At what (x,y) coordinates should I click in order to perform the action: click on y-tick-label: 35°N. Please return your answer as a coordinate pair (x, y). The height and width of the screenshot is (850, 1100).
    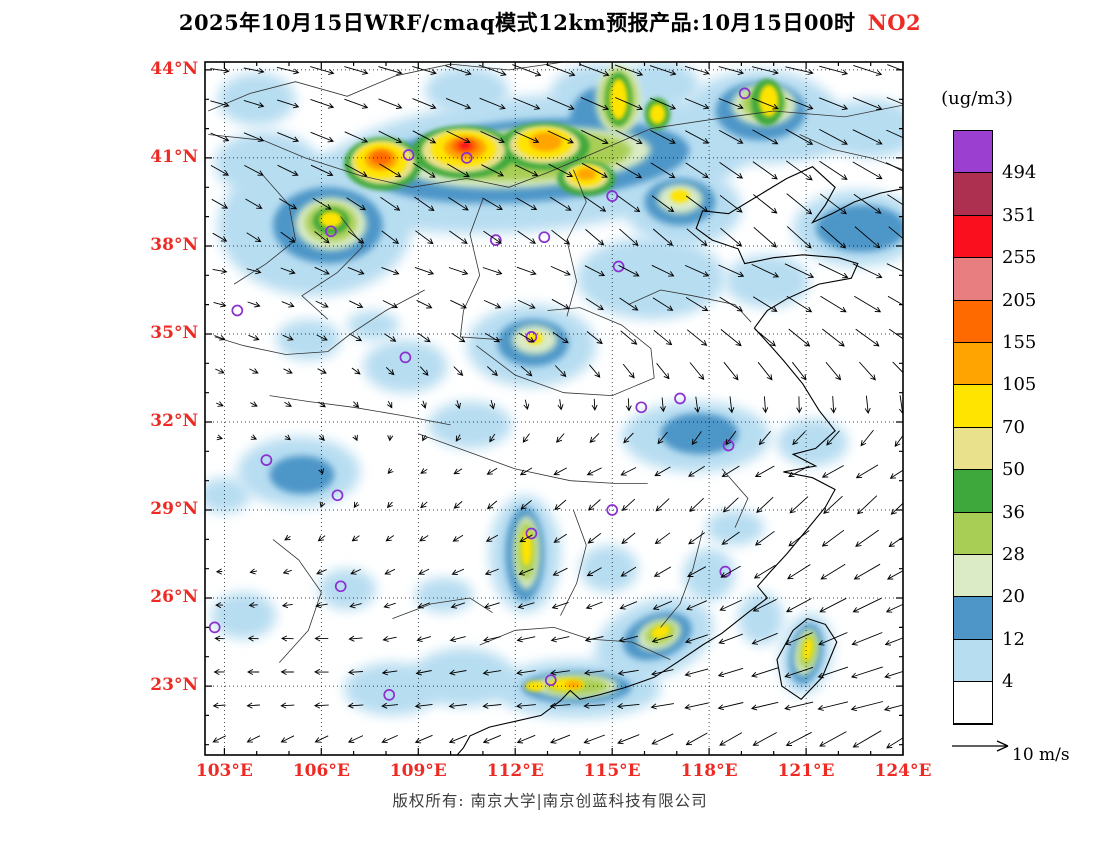
    Looking at the image, I should click on (174, 332).